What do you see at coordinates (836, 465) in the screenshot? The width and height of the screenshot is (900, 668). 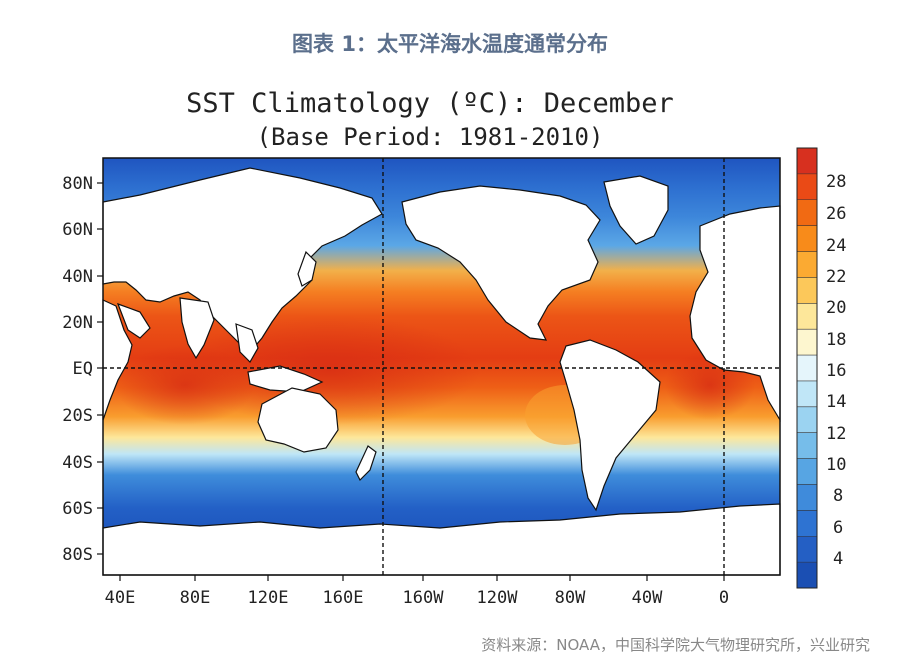 I see `colorbar-tick-label: 10` at bounding box center [836, 465].